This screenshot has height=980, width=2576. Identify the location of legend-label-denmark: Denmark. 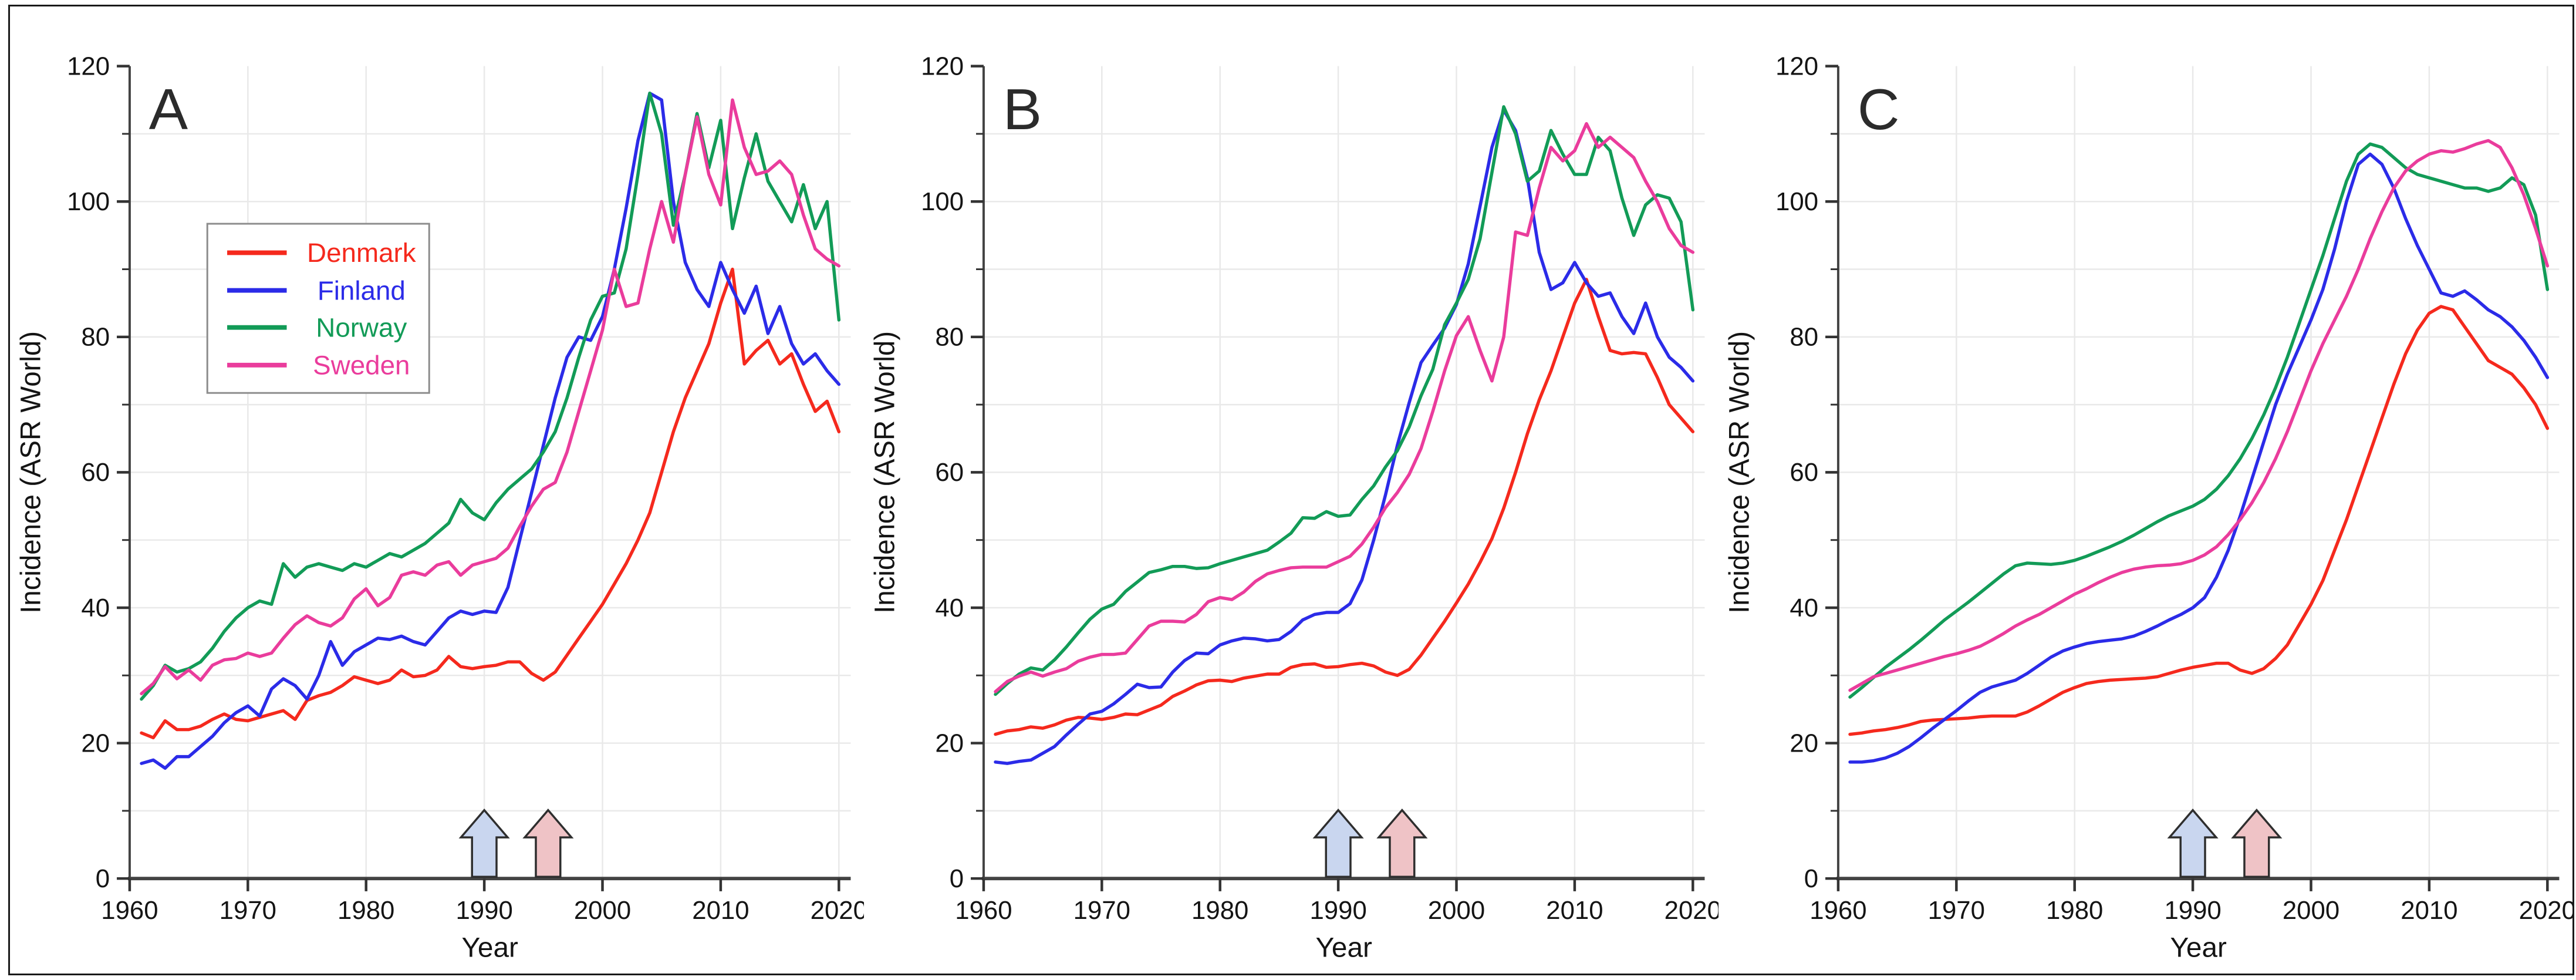
(361, 253).